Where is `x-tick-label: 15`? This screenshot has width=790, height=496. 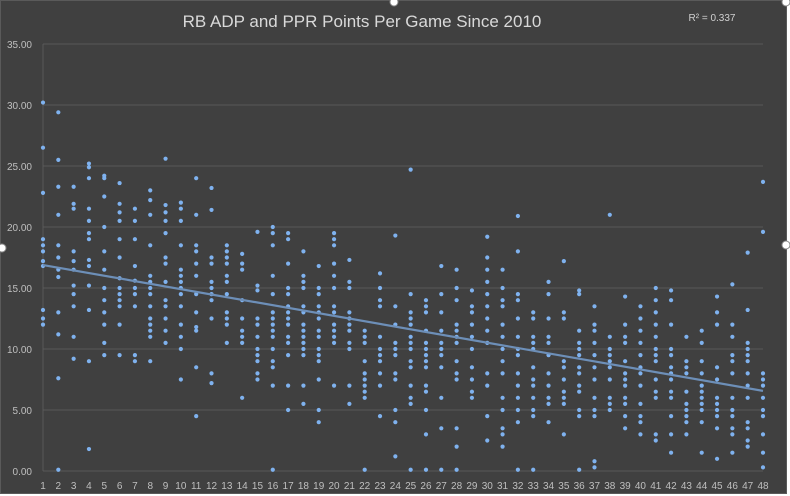
x-tick-label: 15 is located at coordinates (258, 486).